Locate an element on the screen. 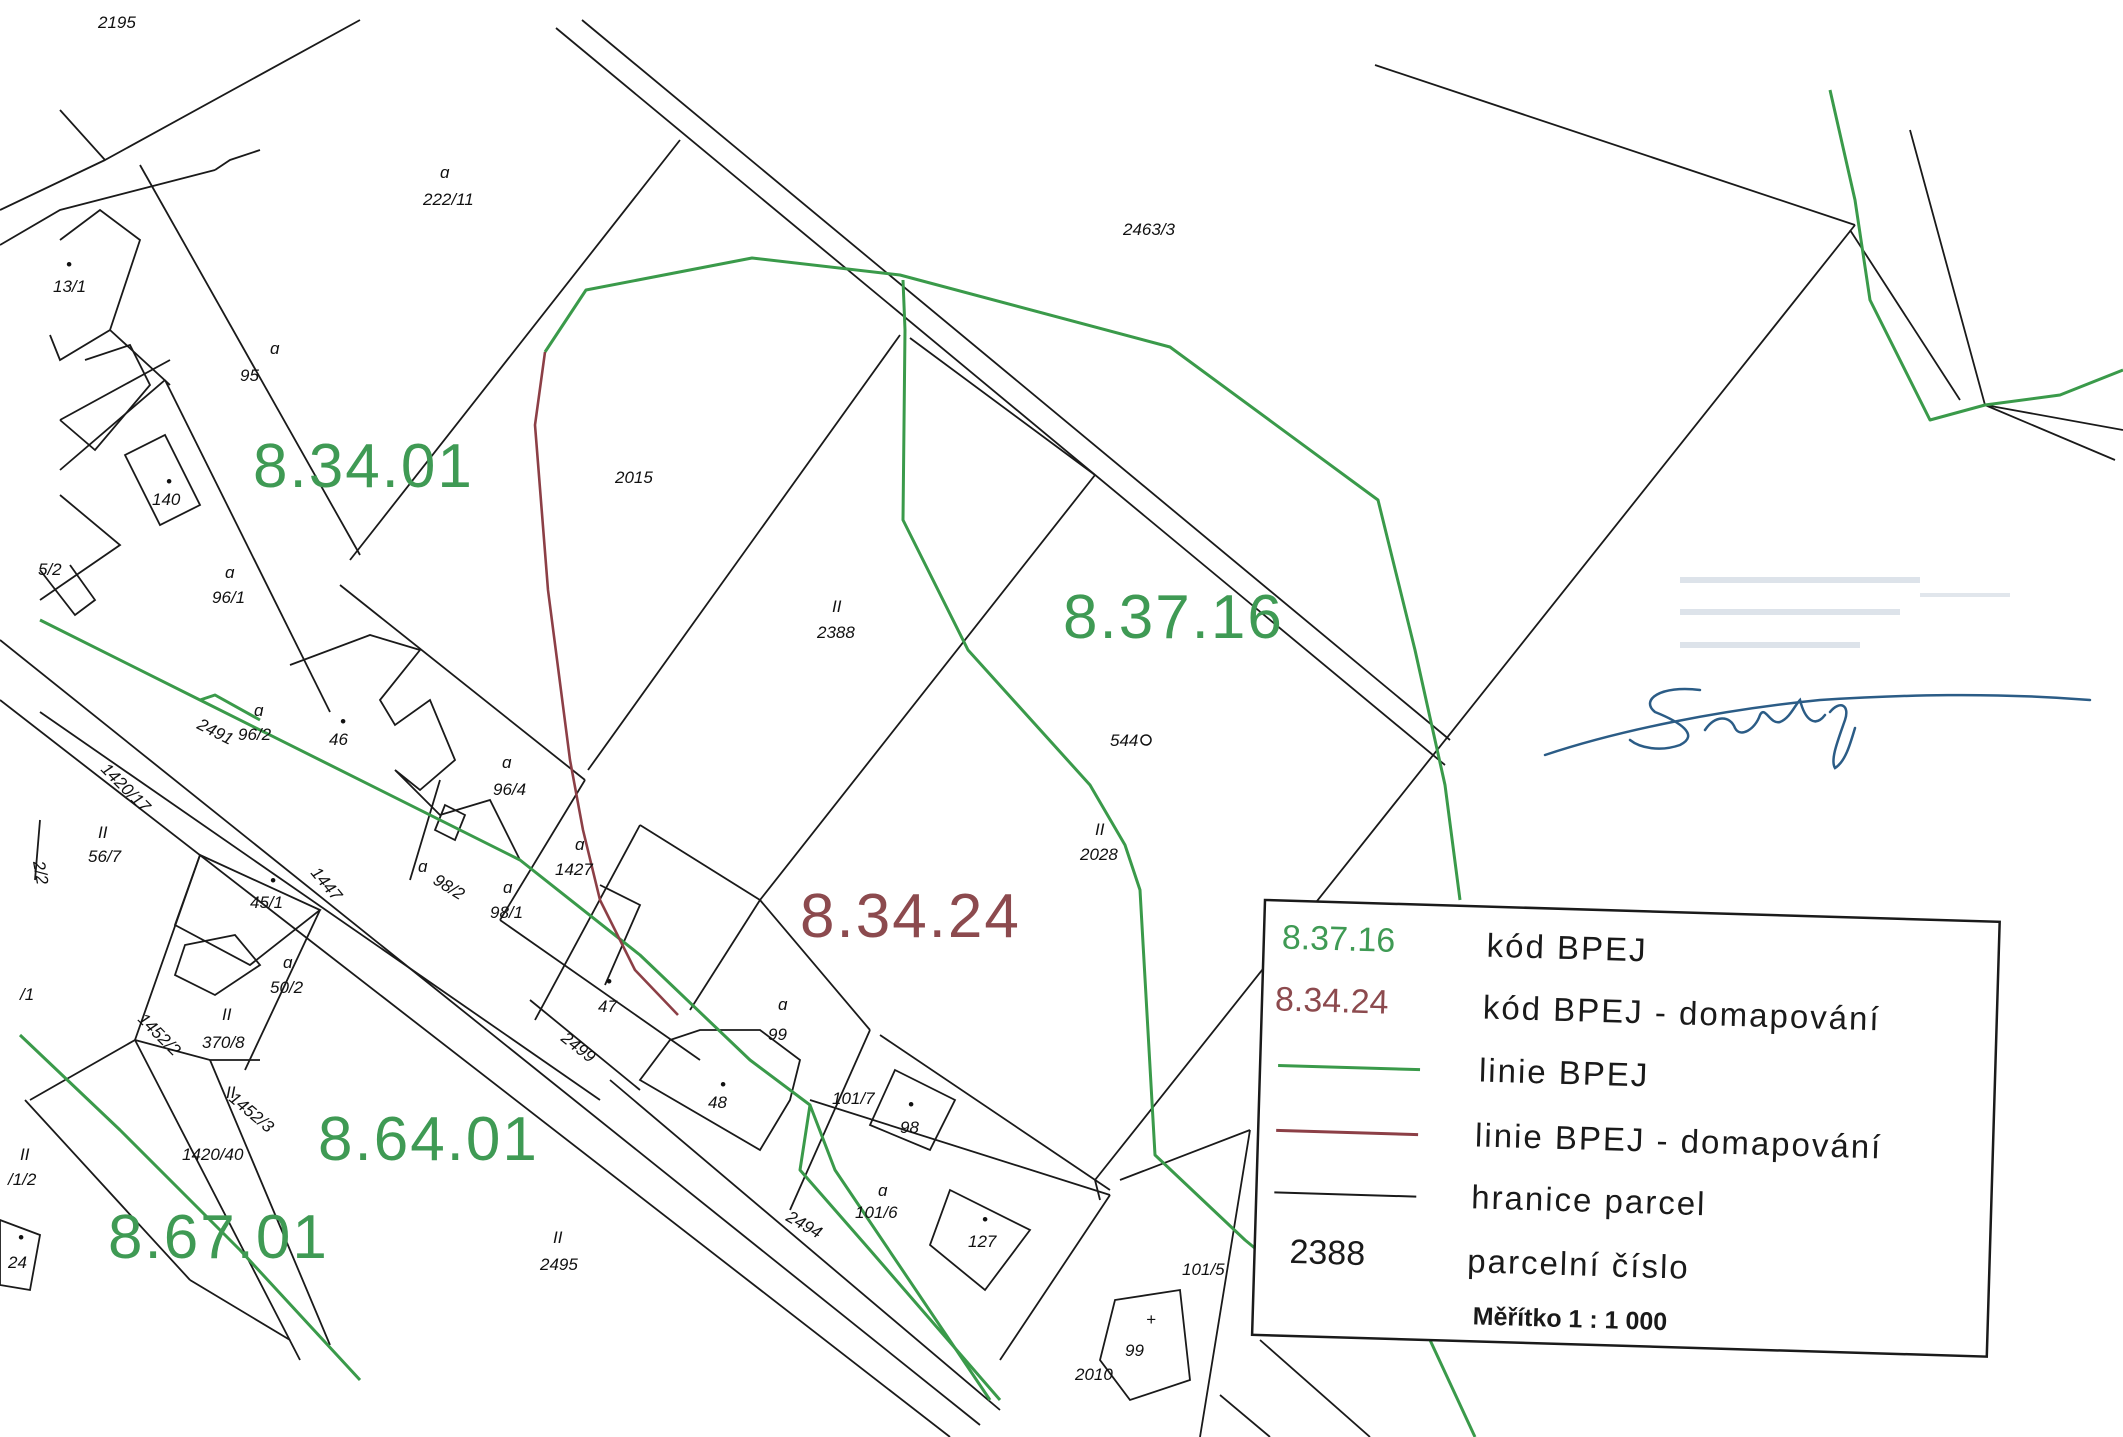 This screenshot has height=1437, width=2123. parcel-label: 2495 is located at coordinates (558, 1264).